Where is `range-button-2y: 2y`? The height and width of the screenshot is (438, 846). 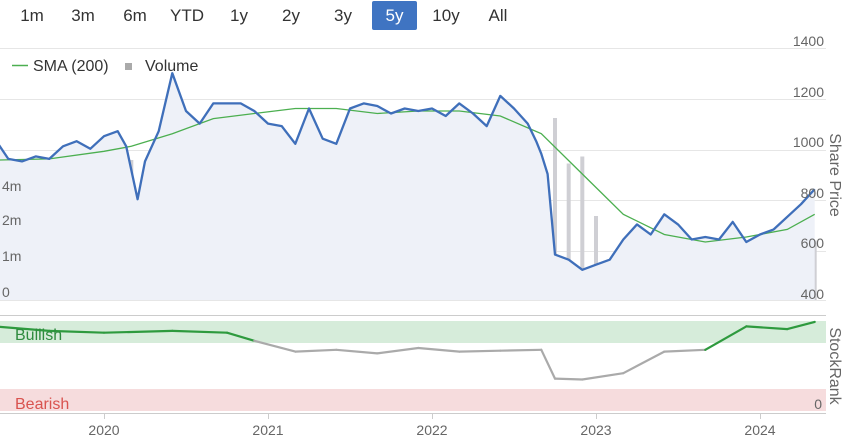
range-button-2y: 2y is located at coordinates (291, 15).